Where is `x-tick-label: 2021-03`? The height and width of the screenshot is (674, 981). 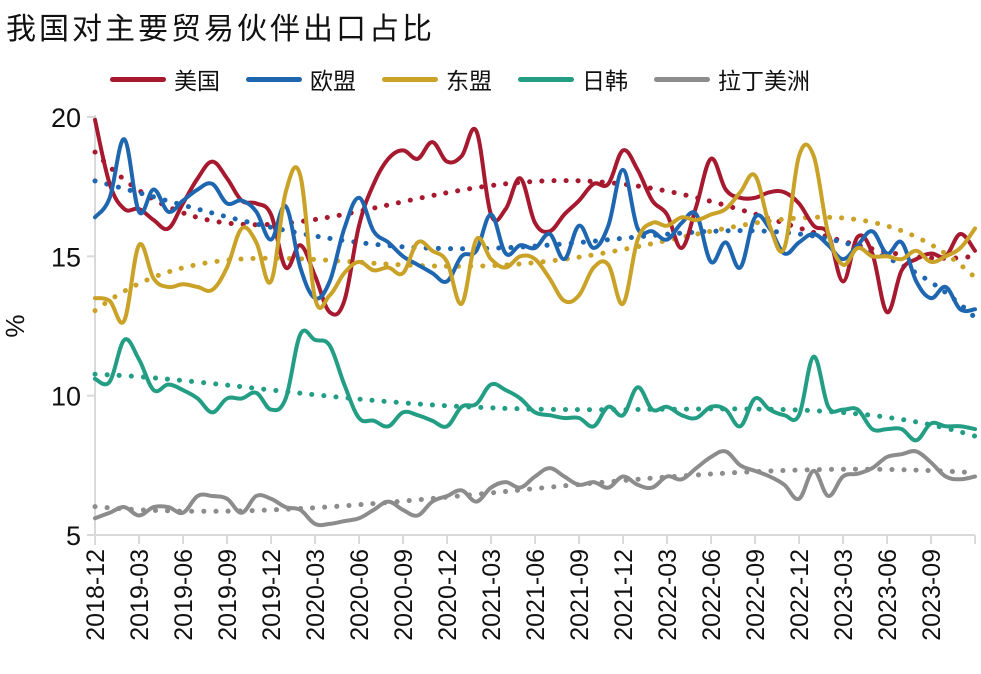 x-tick-label: 2021-03 is located at coordinates (492, 595).